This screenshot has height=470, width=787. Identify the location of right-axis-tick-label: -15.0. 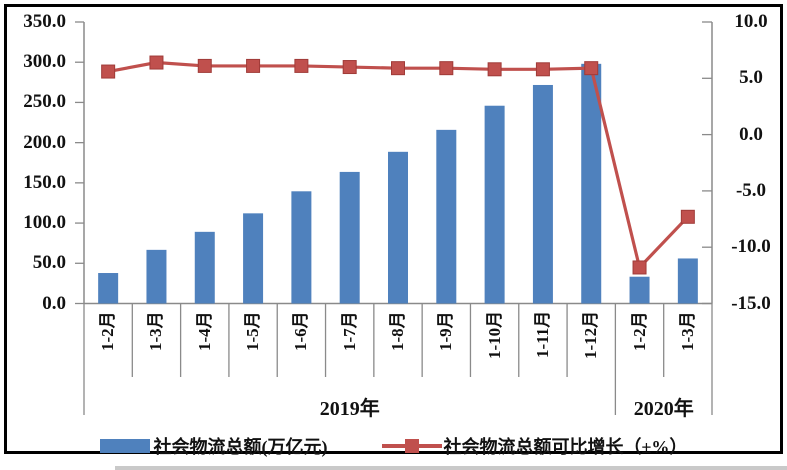
(751, 303).